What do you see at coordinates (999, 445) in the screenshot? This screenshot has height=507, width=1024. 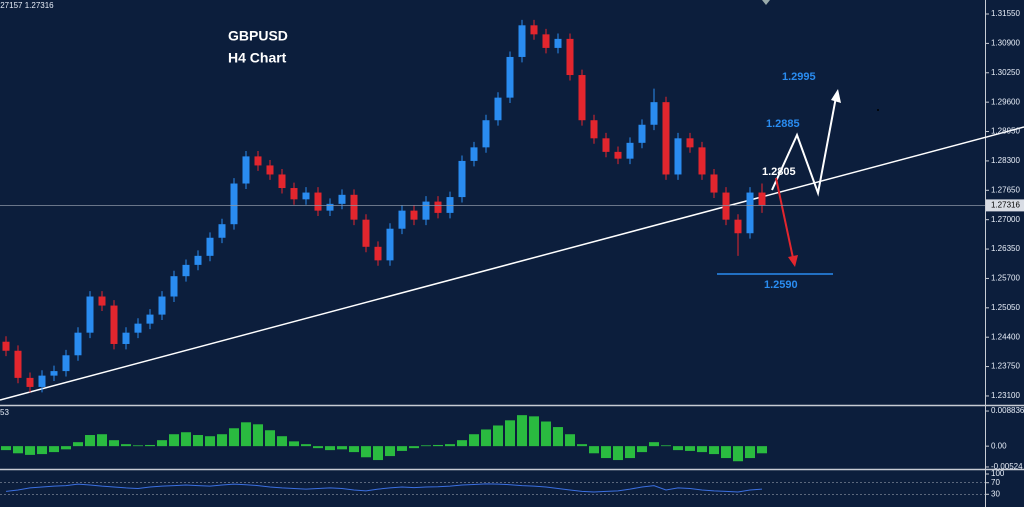 I see `y-tick-label: 0.00` at bounding box center [999, 445].